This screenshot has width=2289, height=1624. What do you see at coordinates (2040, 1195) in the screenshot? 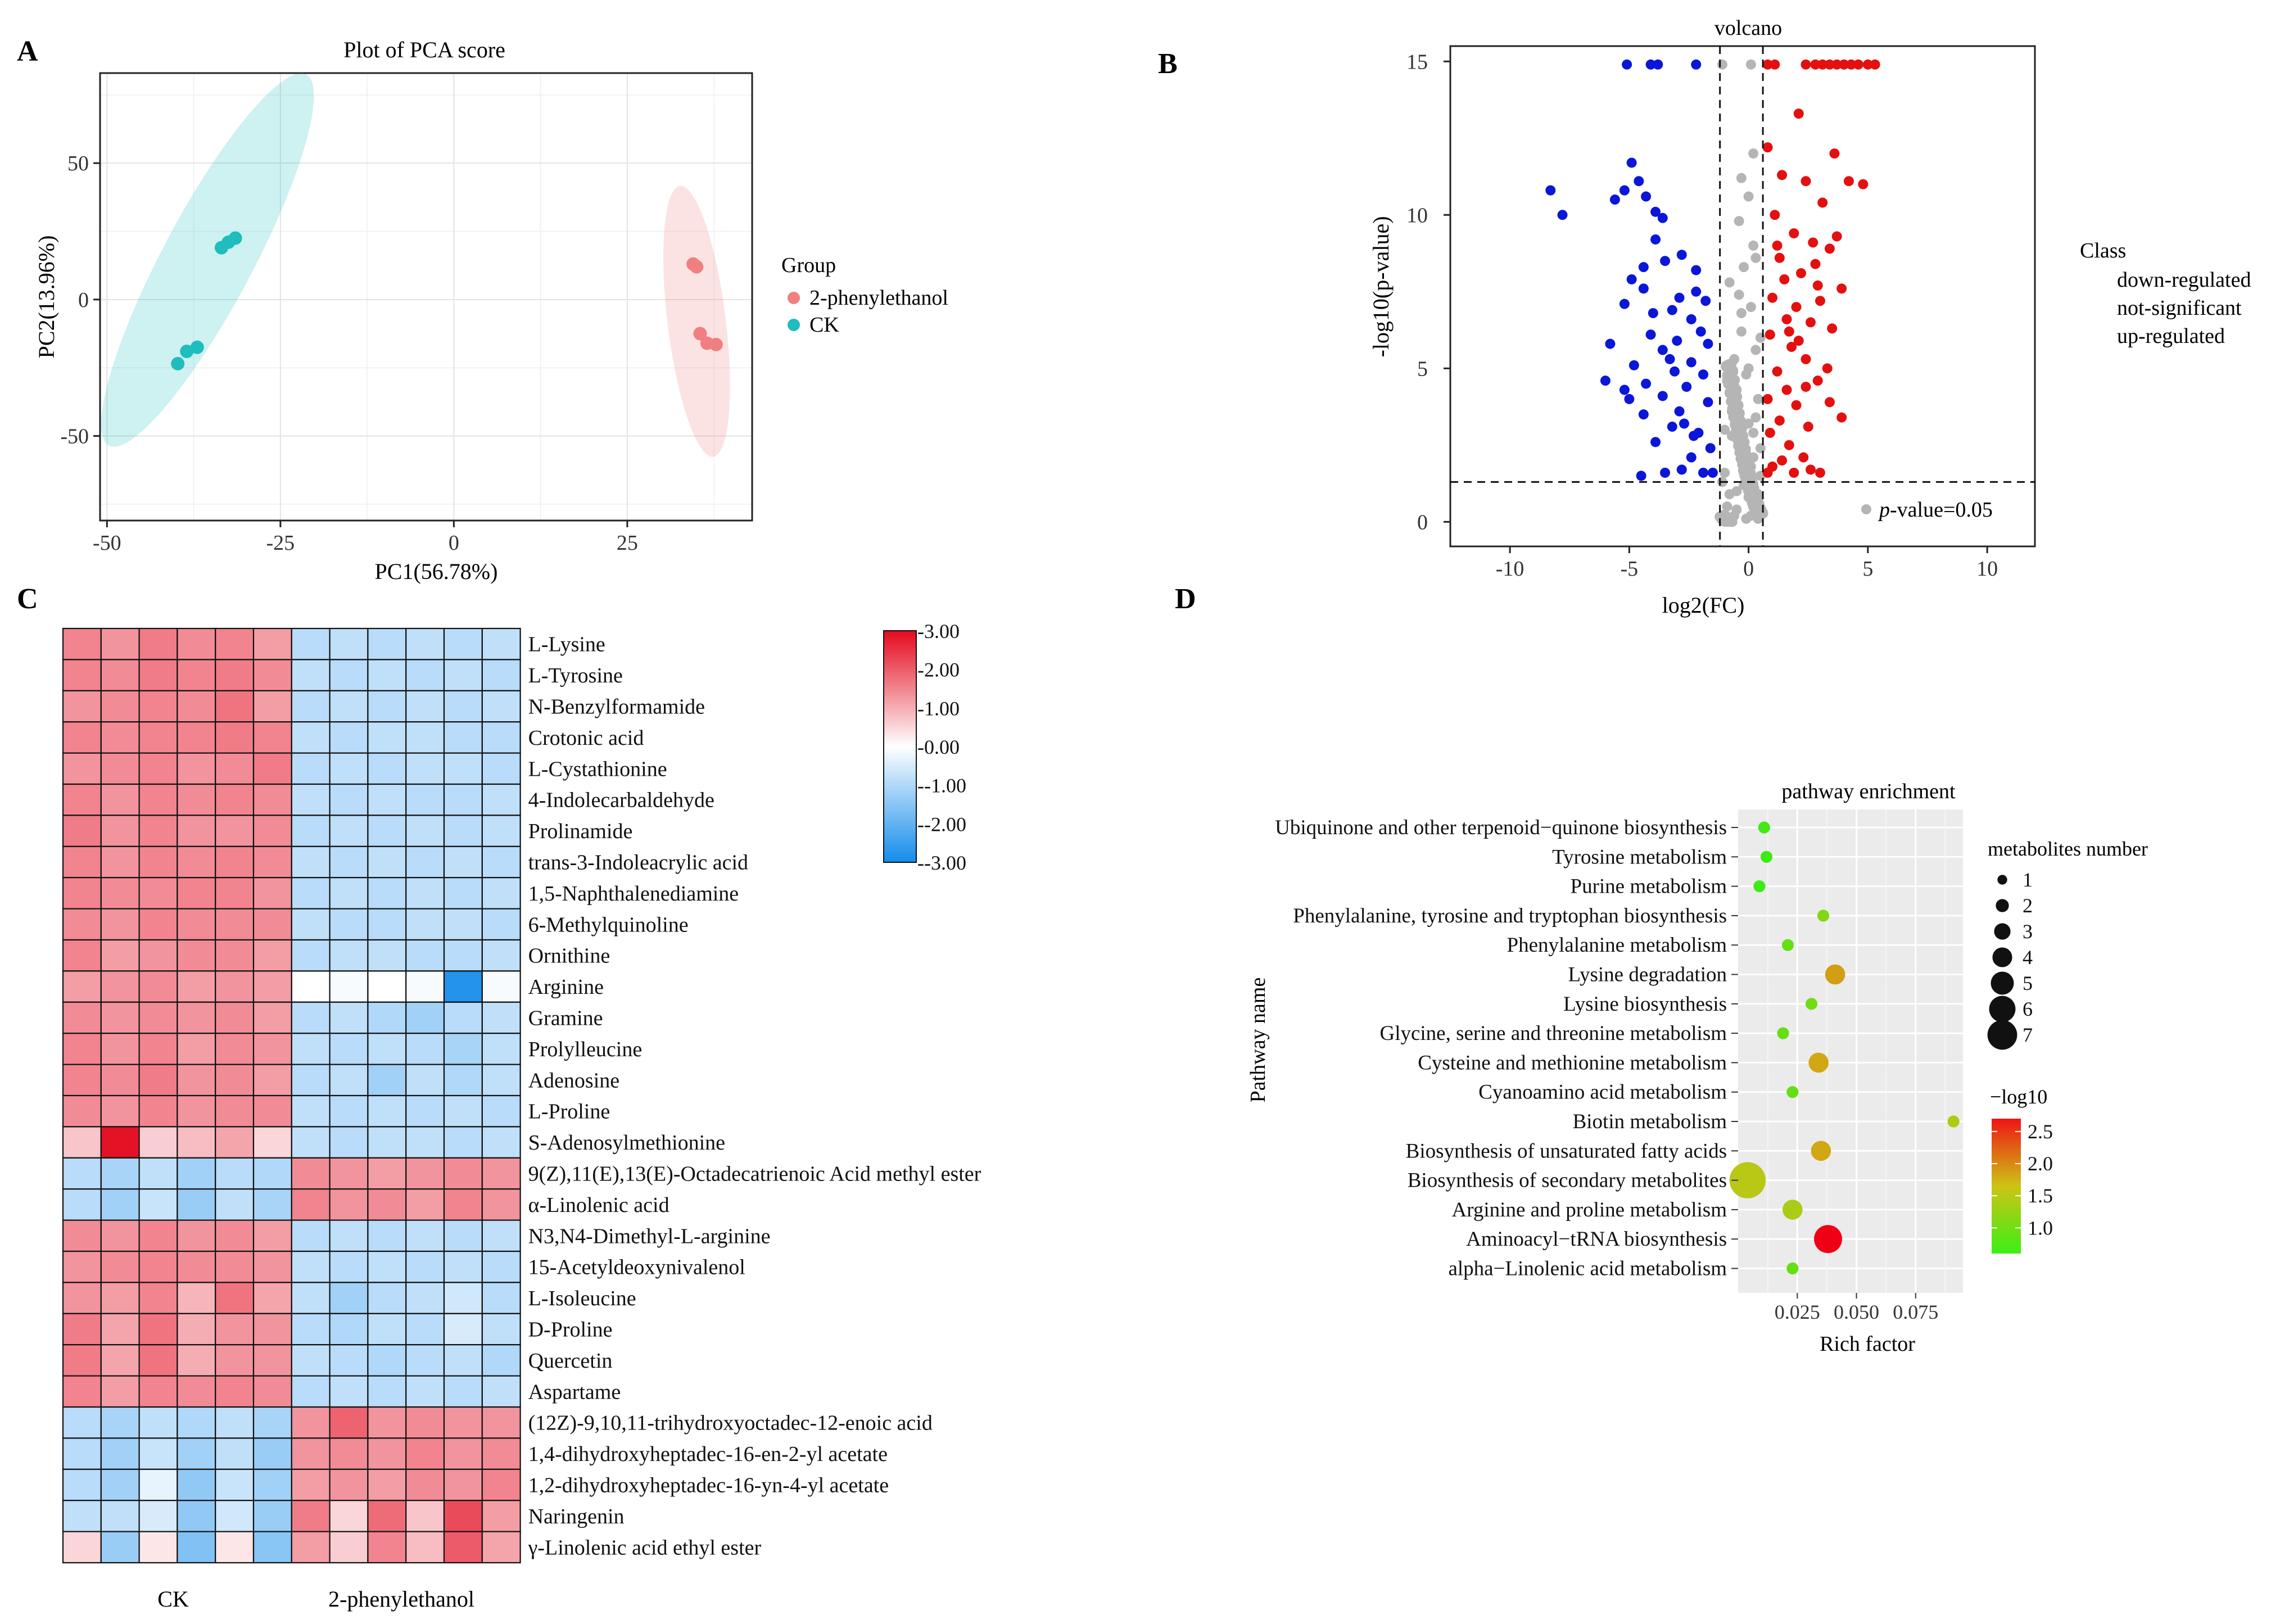
I see `color-legend-label: 1.5` at bounding box center [2040, 1195].